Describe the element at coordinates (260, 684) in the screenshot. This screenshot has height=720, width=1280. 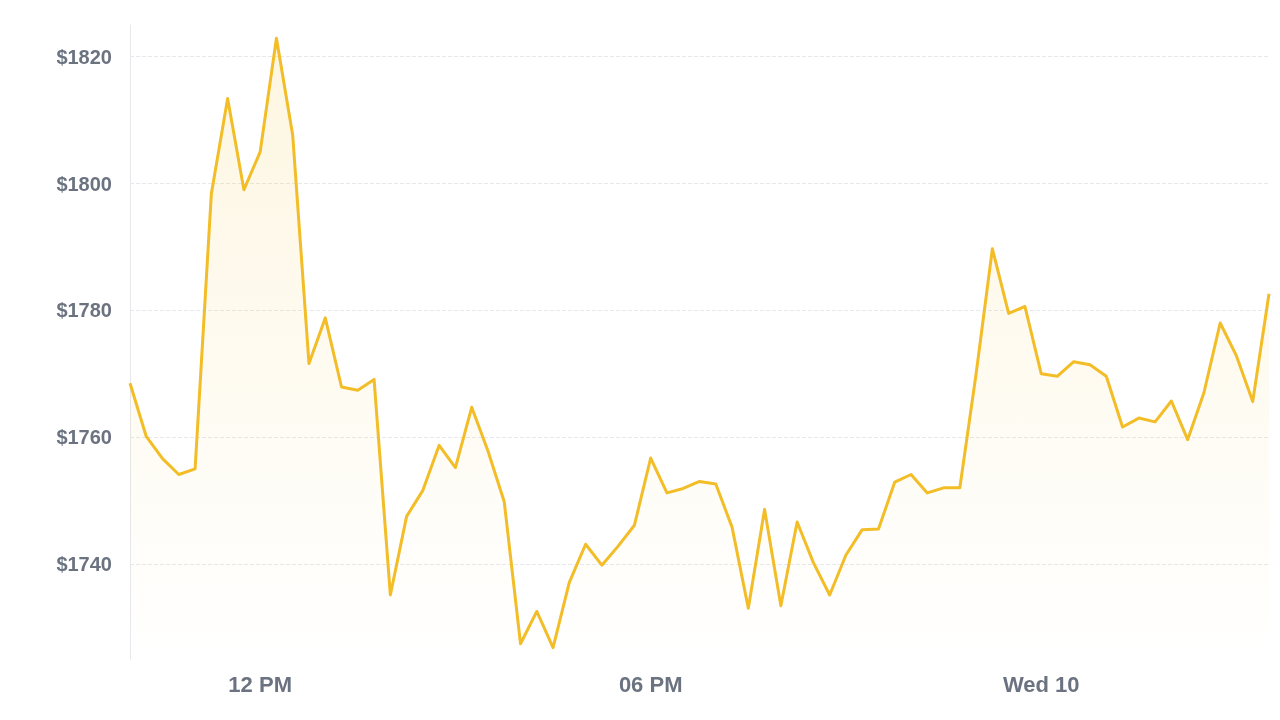
I see `x-tick-label: 12 PM` at that location.